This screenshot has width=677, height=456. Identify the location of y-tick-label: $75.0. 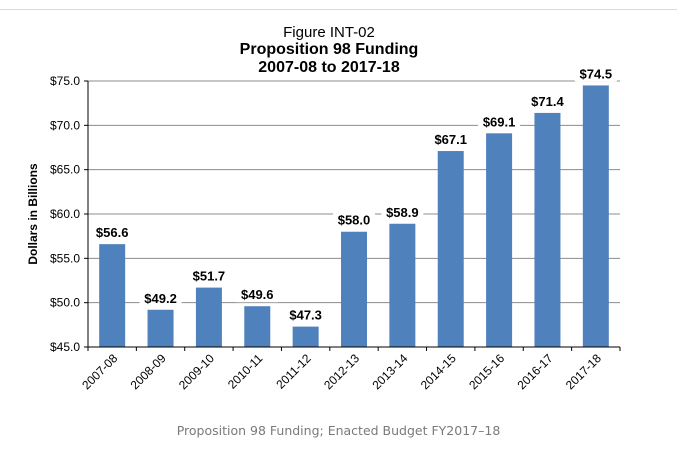
(65, 81).